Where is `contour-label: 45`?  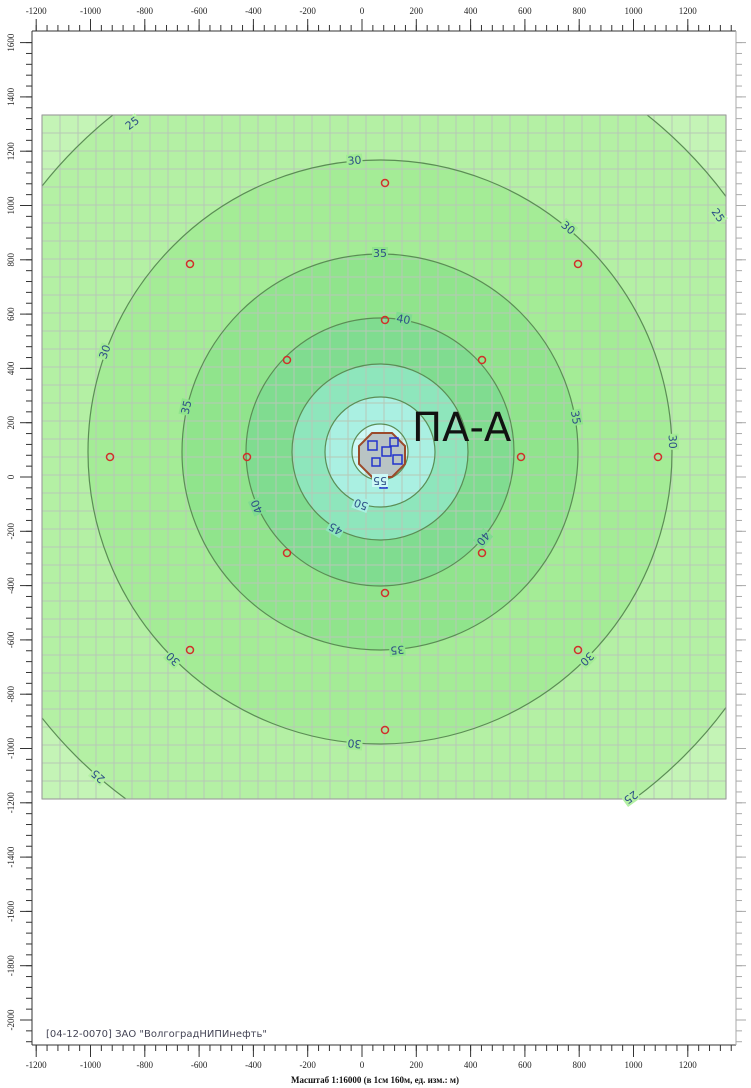 contour-label: 45 is located at coordinates (335, 529).